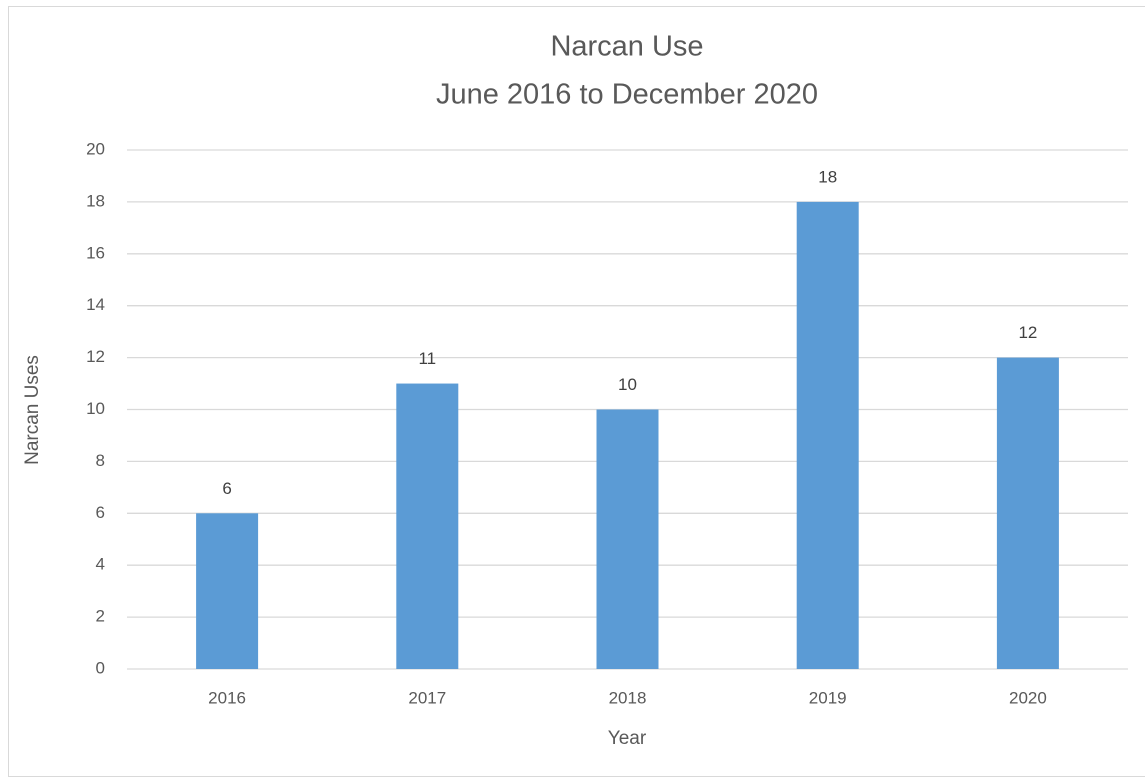 The image size is (1145, 782). Describe the element at coordinates (95, 148) in the screenshot. I see `y-tick-label: 20` at that location.